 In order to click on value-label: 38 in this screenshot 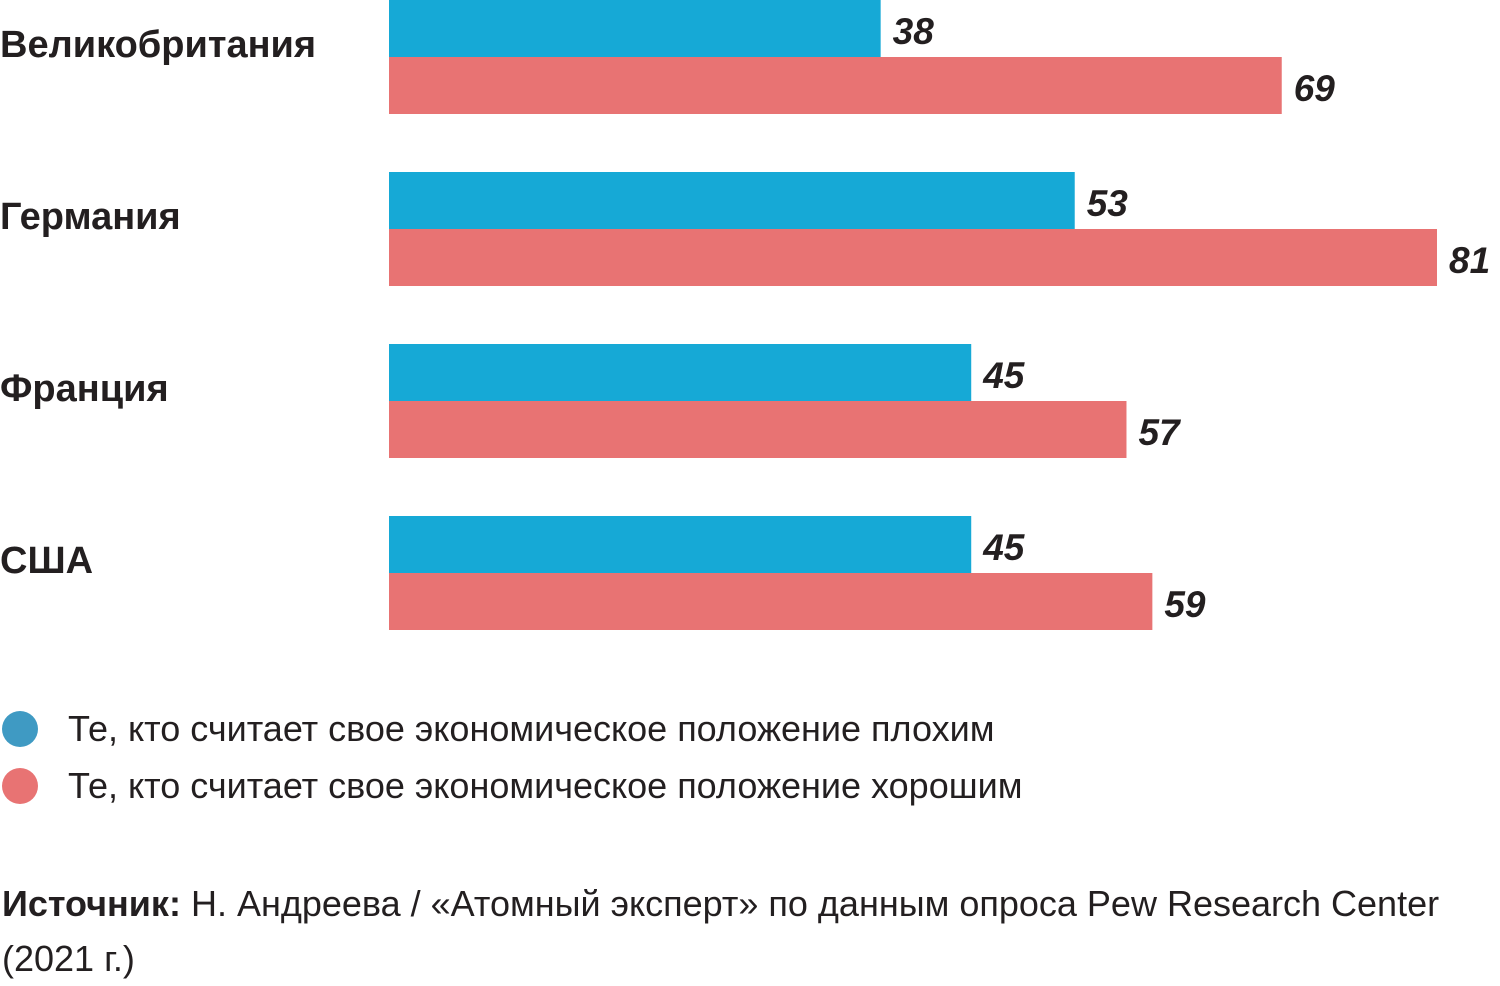, I will do `click(914, 31)`.